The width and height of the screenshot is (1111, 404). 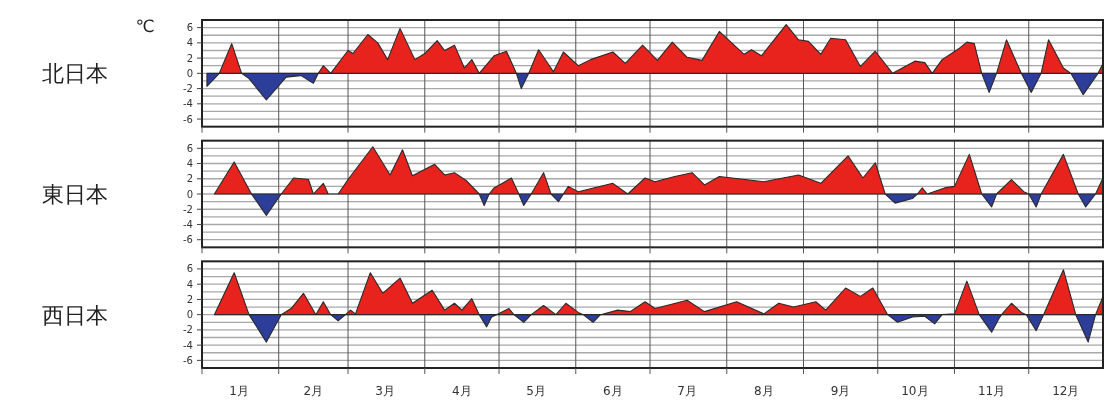 I want to click on x-tick-label: 1月, so click(x=239, y=391).